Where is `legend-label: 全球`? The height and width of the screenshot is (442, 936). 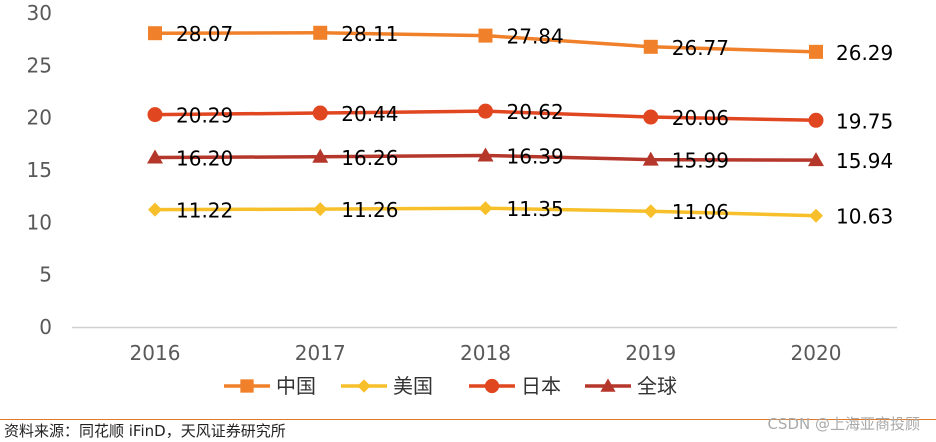 legend-label: 全球 is located at coordinates (657, 386).